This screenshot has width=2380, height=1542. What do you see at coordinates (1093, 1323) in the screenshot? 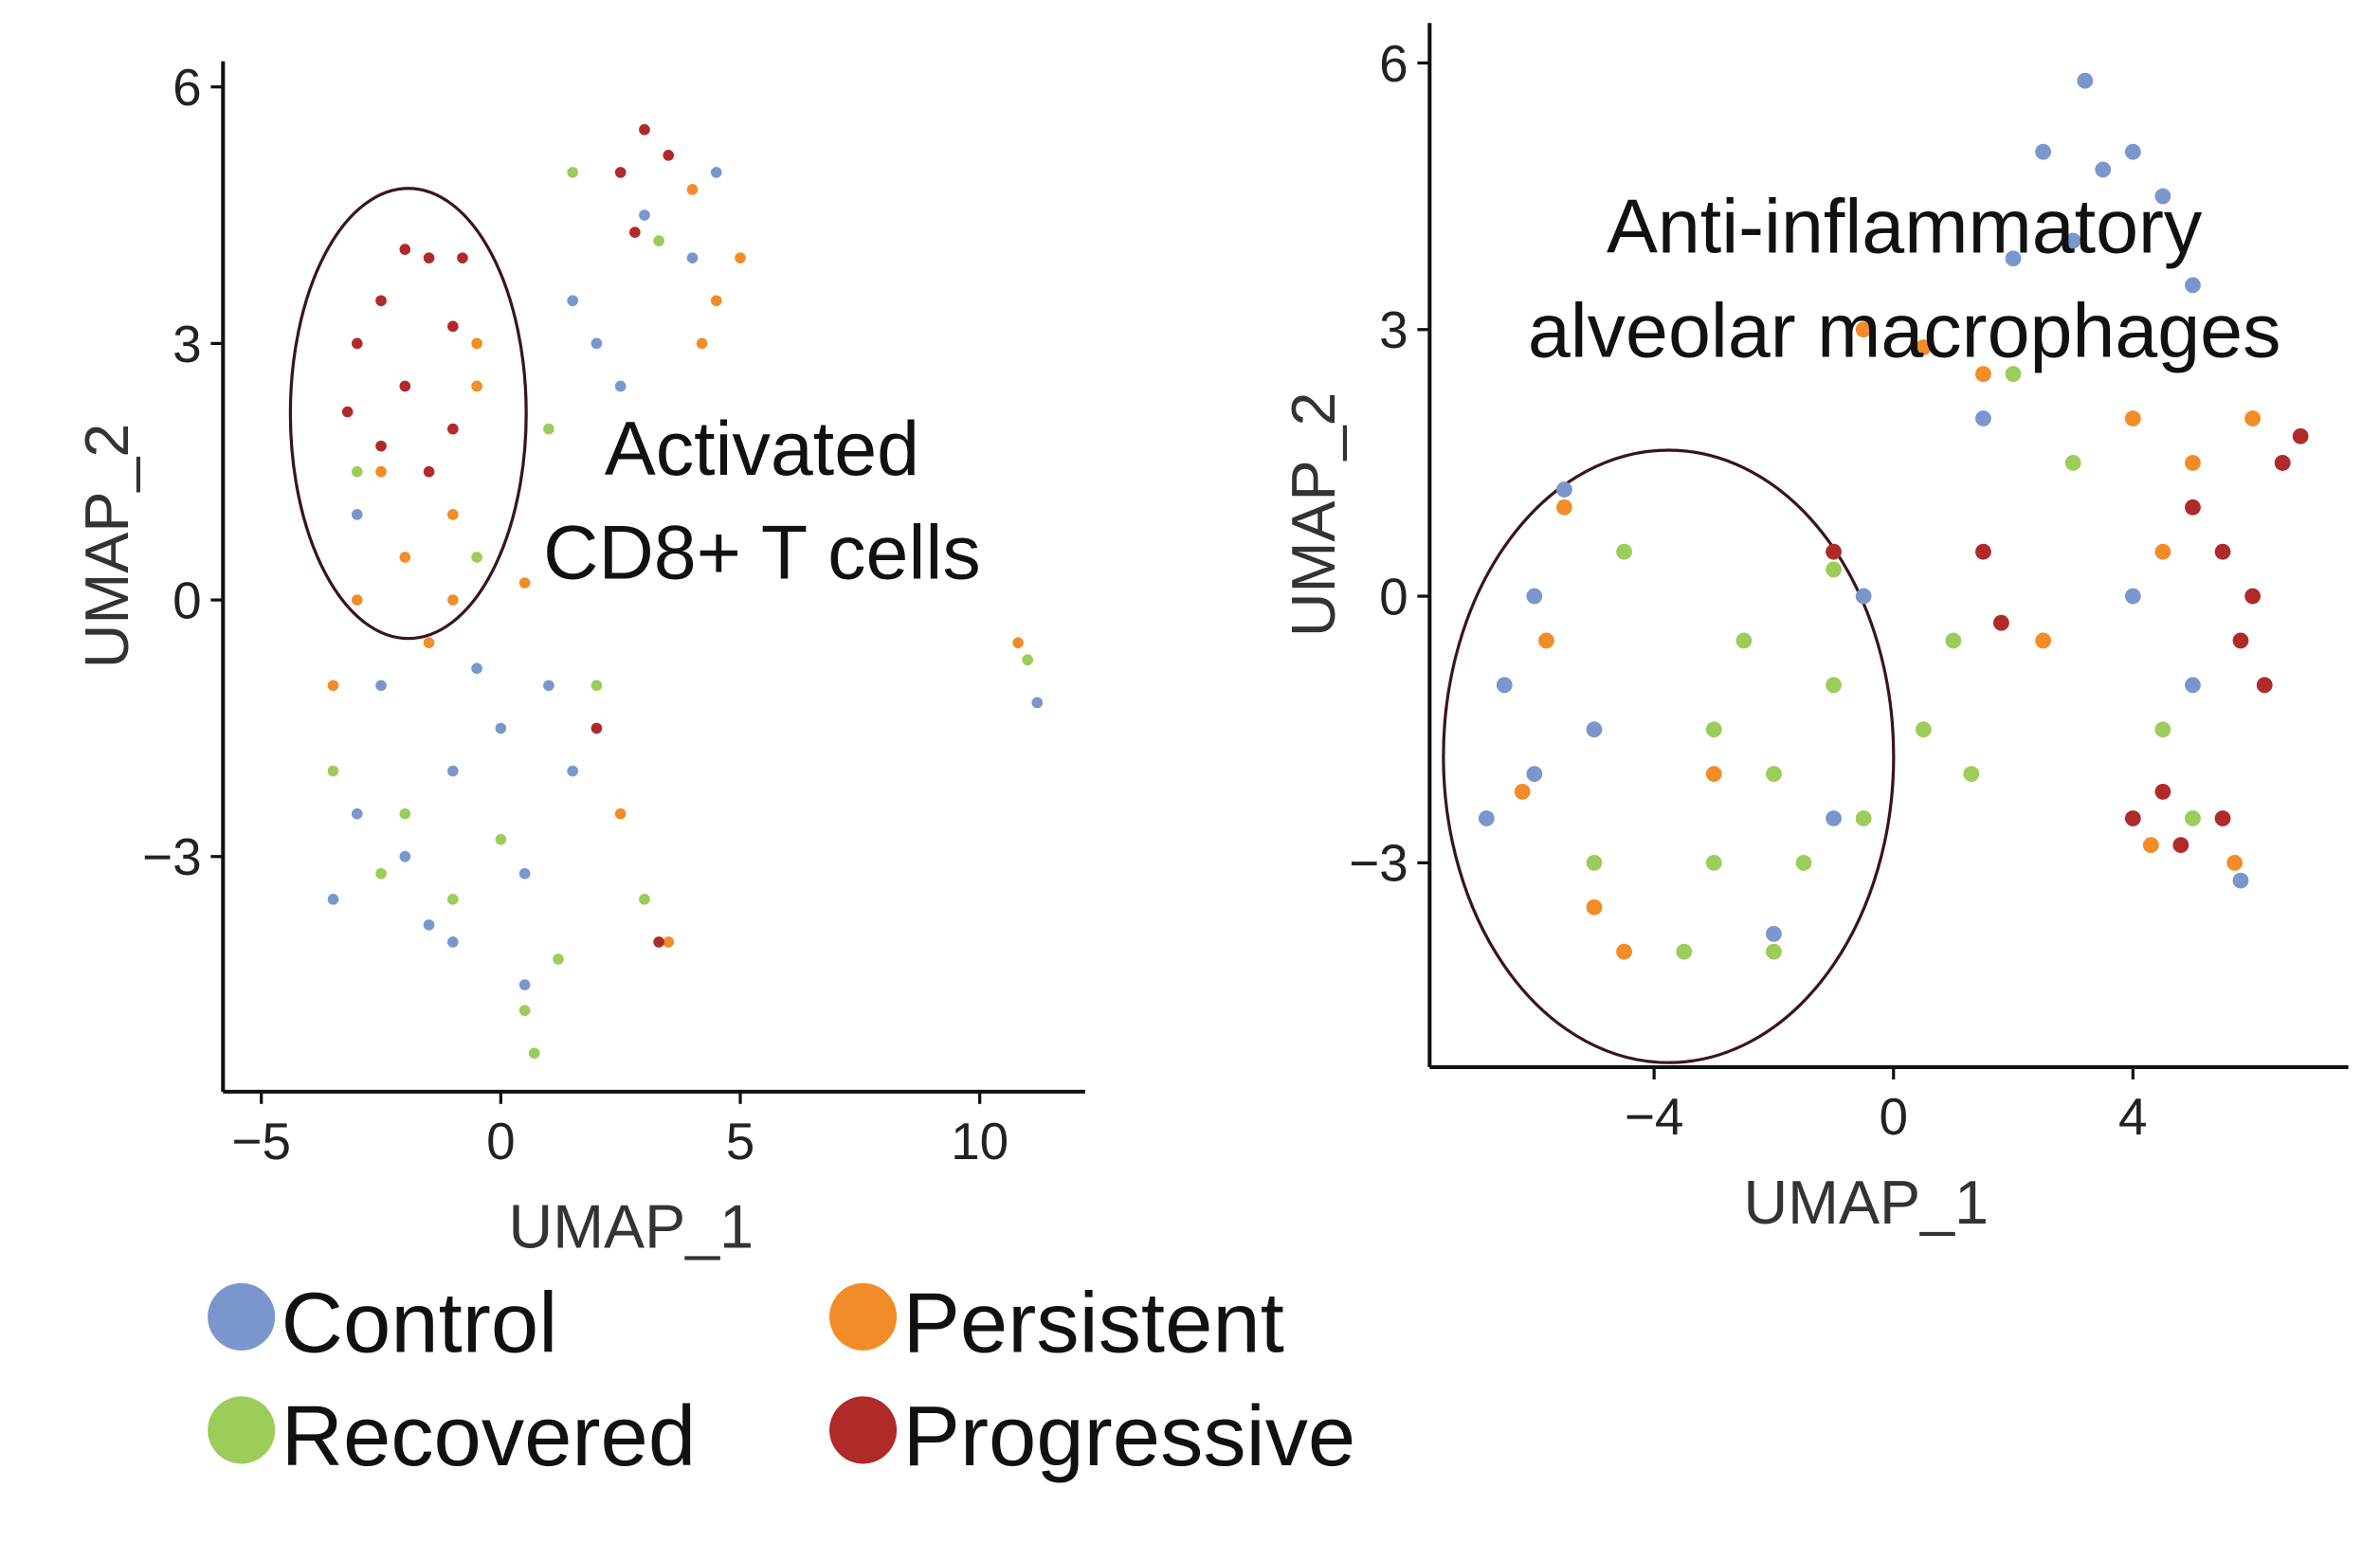
I see `legend-label: Persistent` at bounding box center [1093, 1323].